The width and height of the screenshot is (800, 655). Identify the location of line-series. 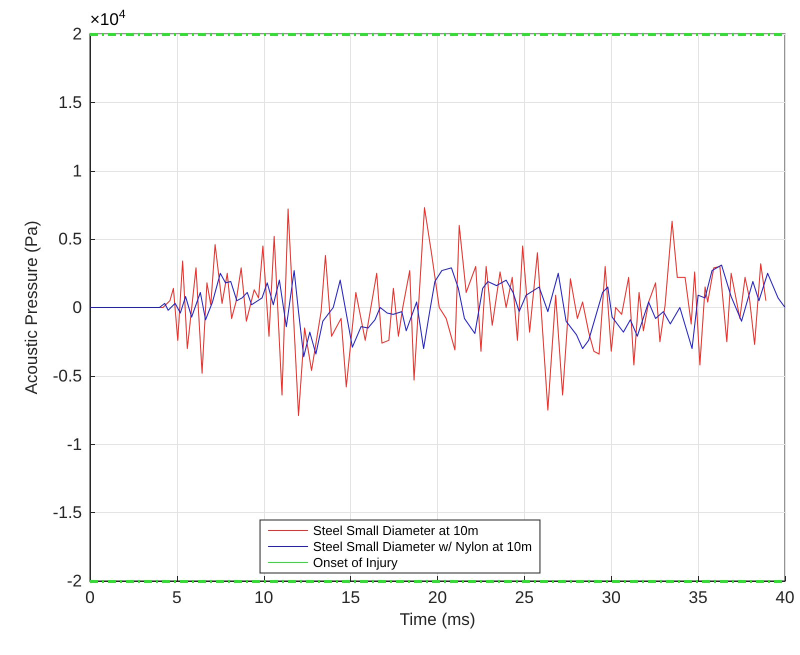
(438, 311).